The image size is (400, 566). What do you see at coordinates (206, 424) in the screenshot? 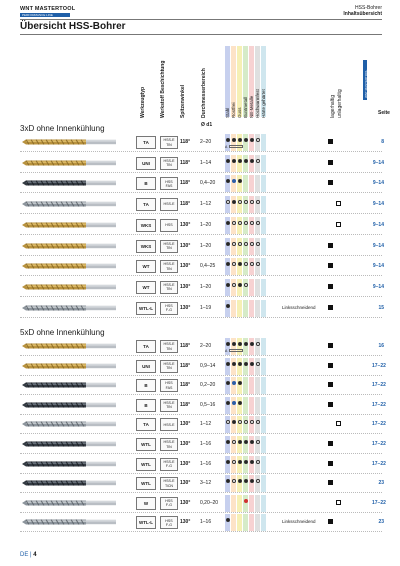
I see `diameter-range: 1–12` at bounding box center [206, 424].